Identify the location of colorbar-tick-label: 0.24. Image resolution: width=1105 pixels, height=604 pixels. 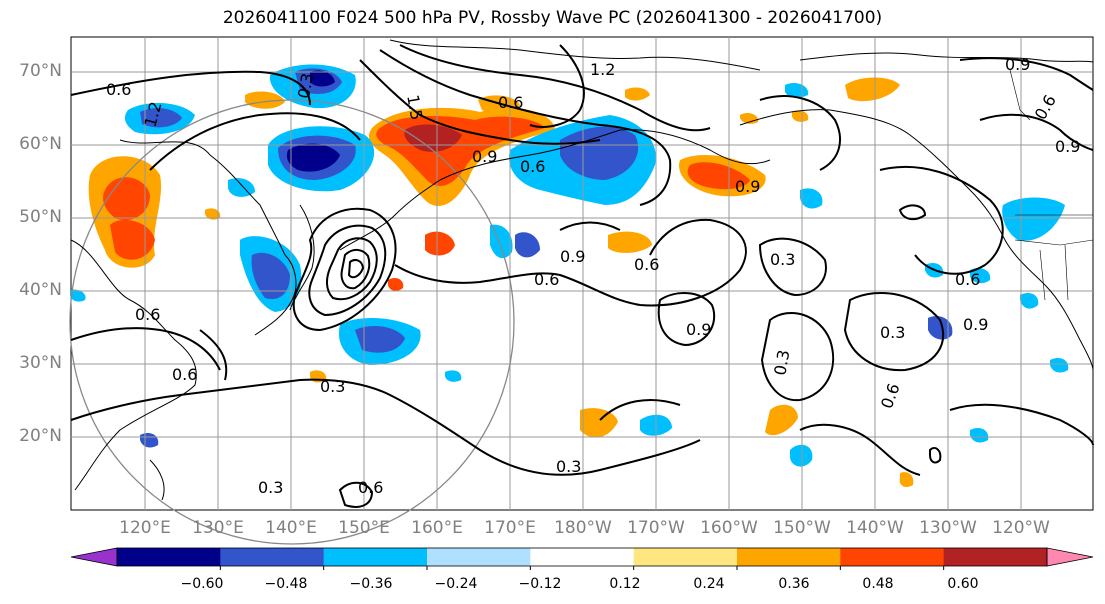
(709, 584).